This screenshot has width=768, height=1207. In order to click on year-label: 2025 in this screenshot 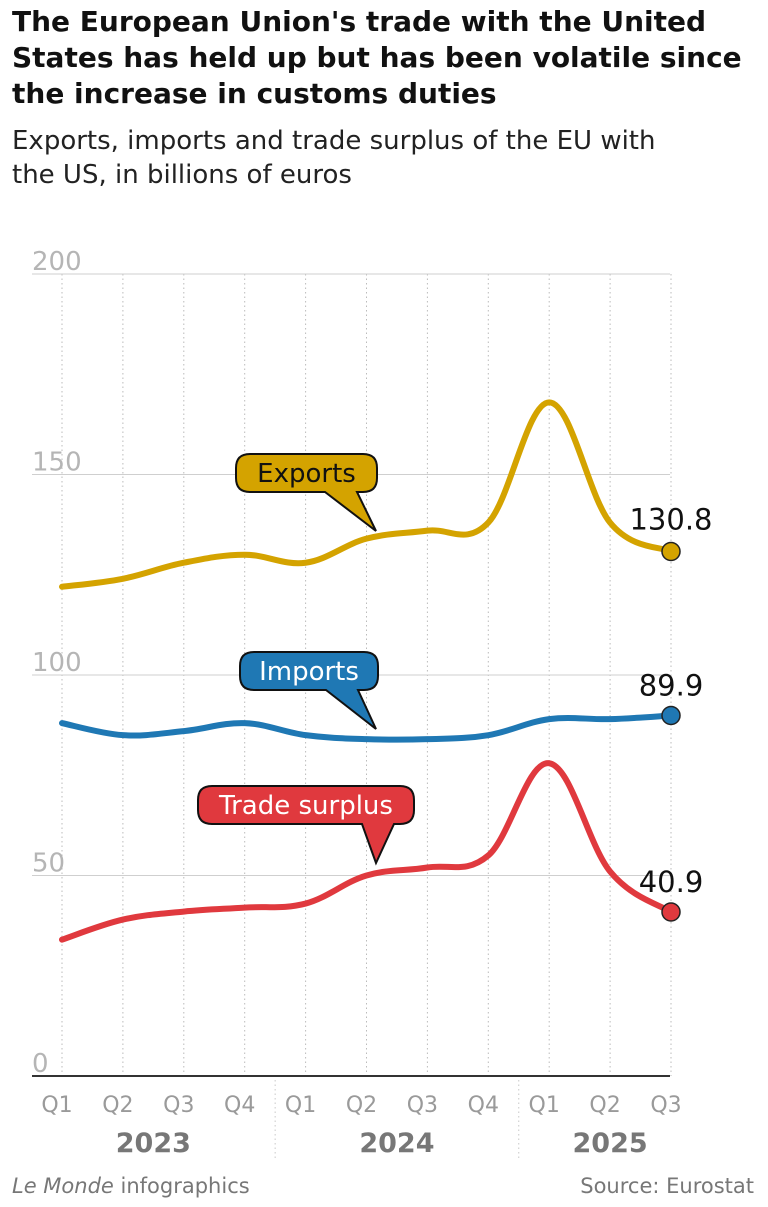, I will do `click(610, 1143)`.